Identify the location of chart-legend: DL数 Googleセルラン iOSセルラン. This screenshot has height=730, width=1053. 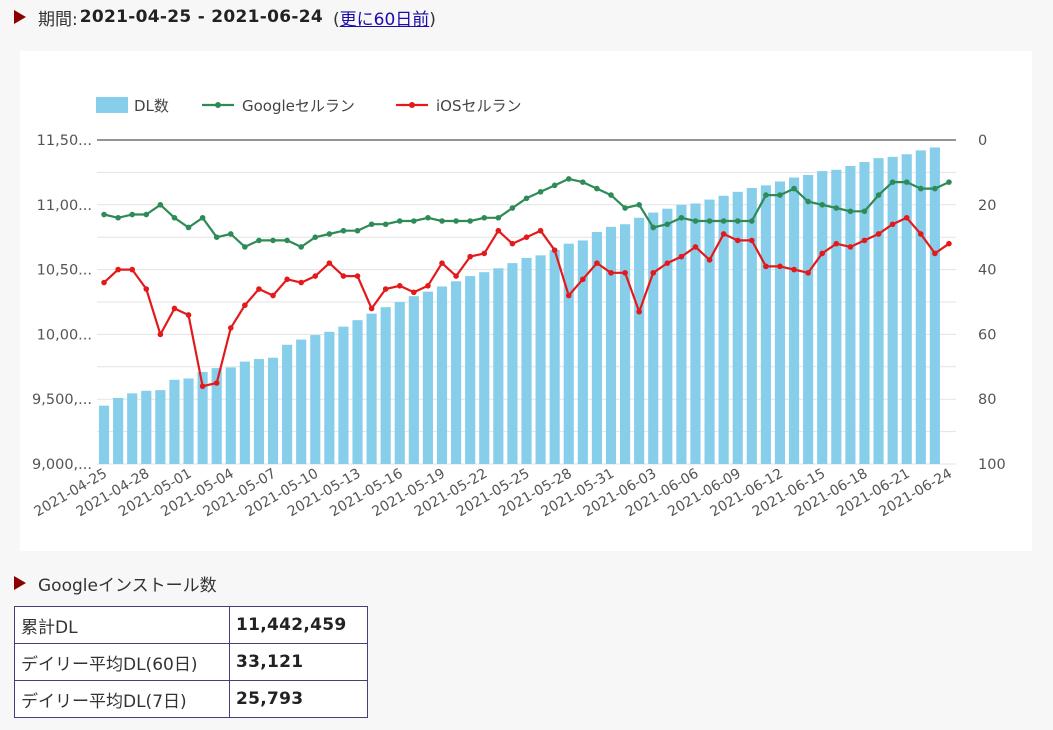
(309, 106).